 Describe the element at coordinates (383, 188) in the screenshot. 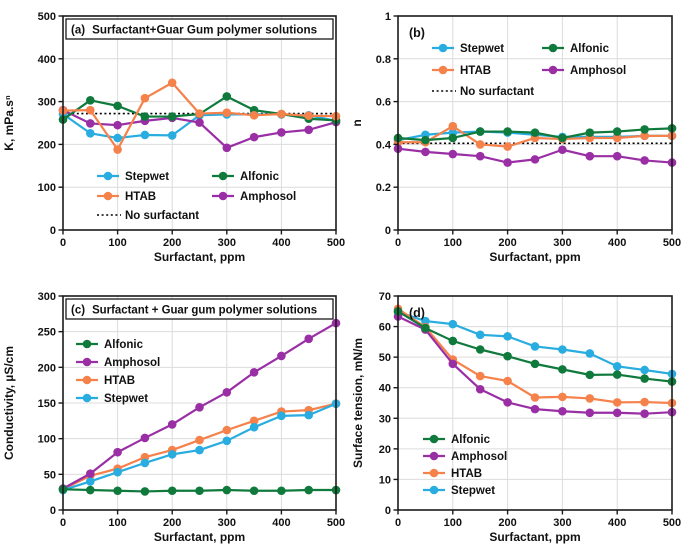

I see `y-tick-label: 0.2` at that location.